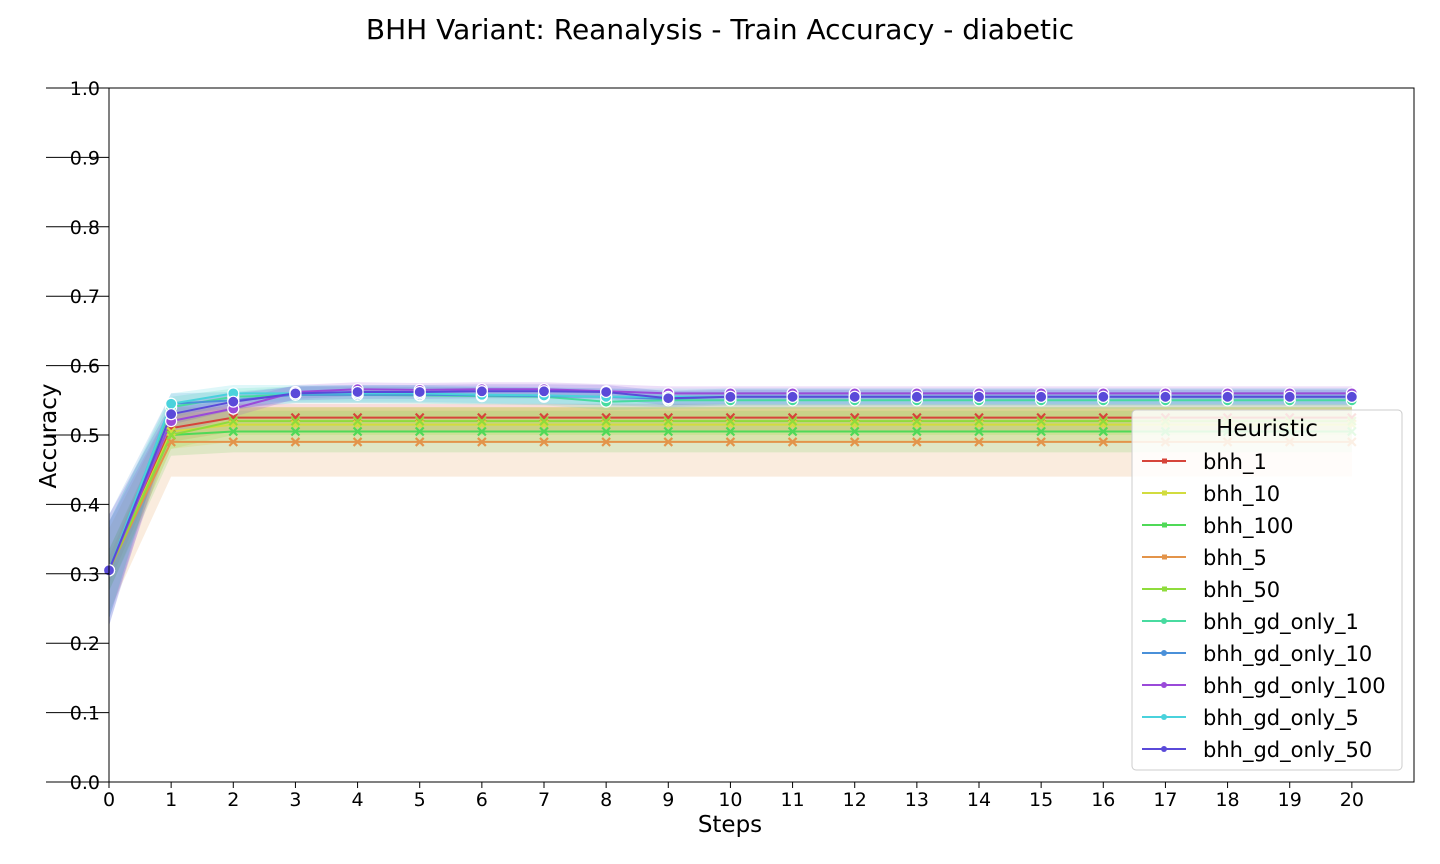 Image resolution: width=1440 pixels, height=864 pixels. What do you see at coordinates (233, 800) in the screenshot?
I see `x-tick-label: 2` at bounding box center [233, 800].